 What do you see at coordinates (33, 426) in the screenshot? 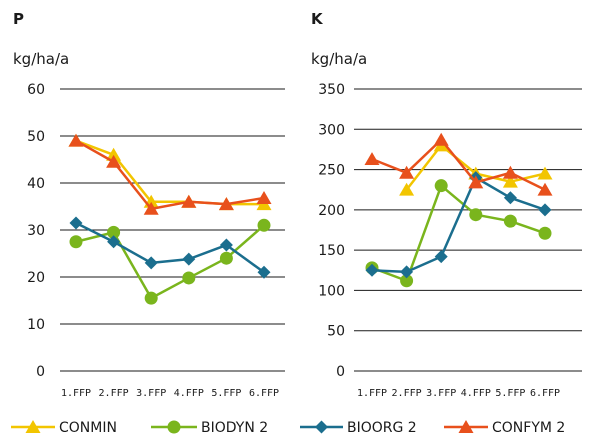
I see `legend-marker-conmin` at bounding box center [33, 426].